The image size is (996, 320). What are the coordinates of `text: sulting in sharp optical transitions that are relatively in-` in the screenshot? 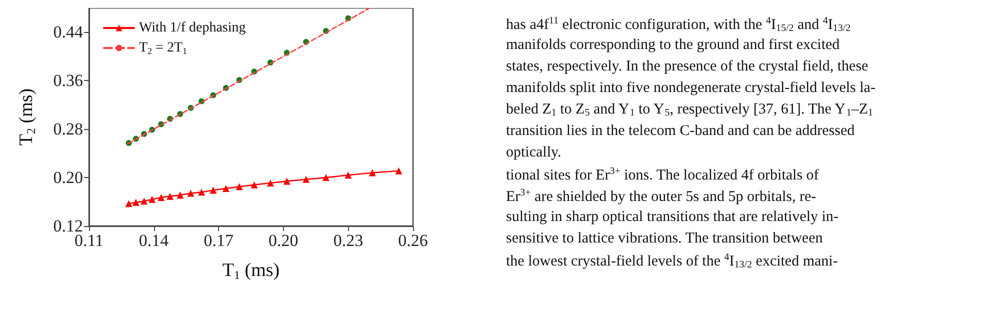 It's located at (672, 217).